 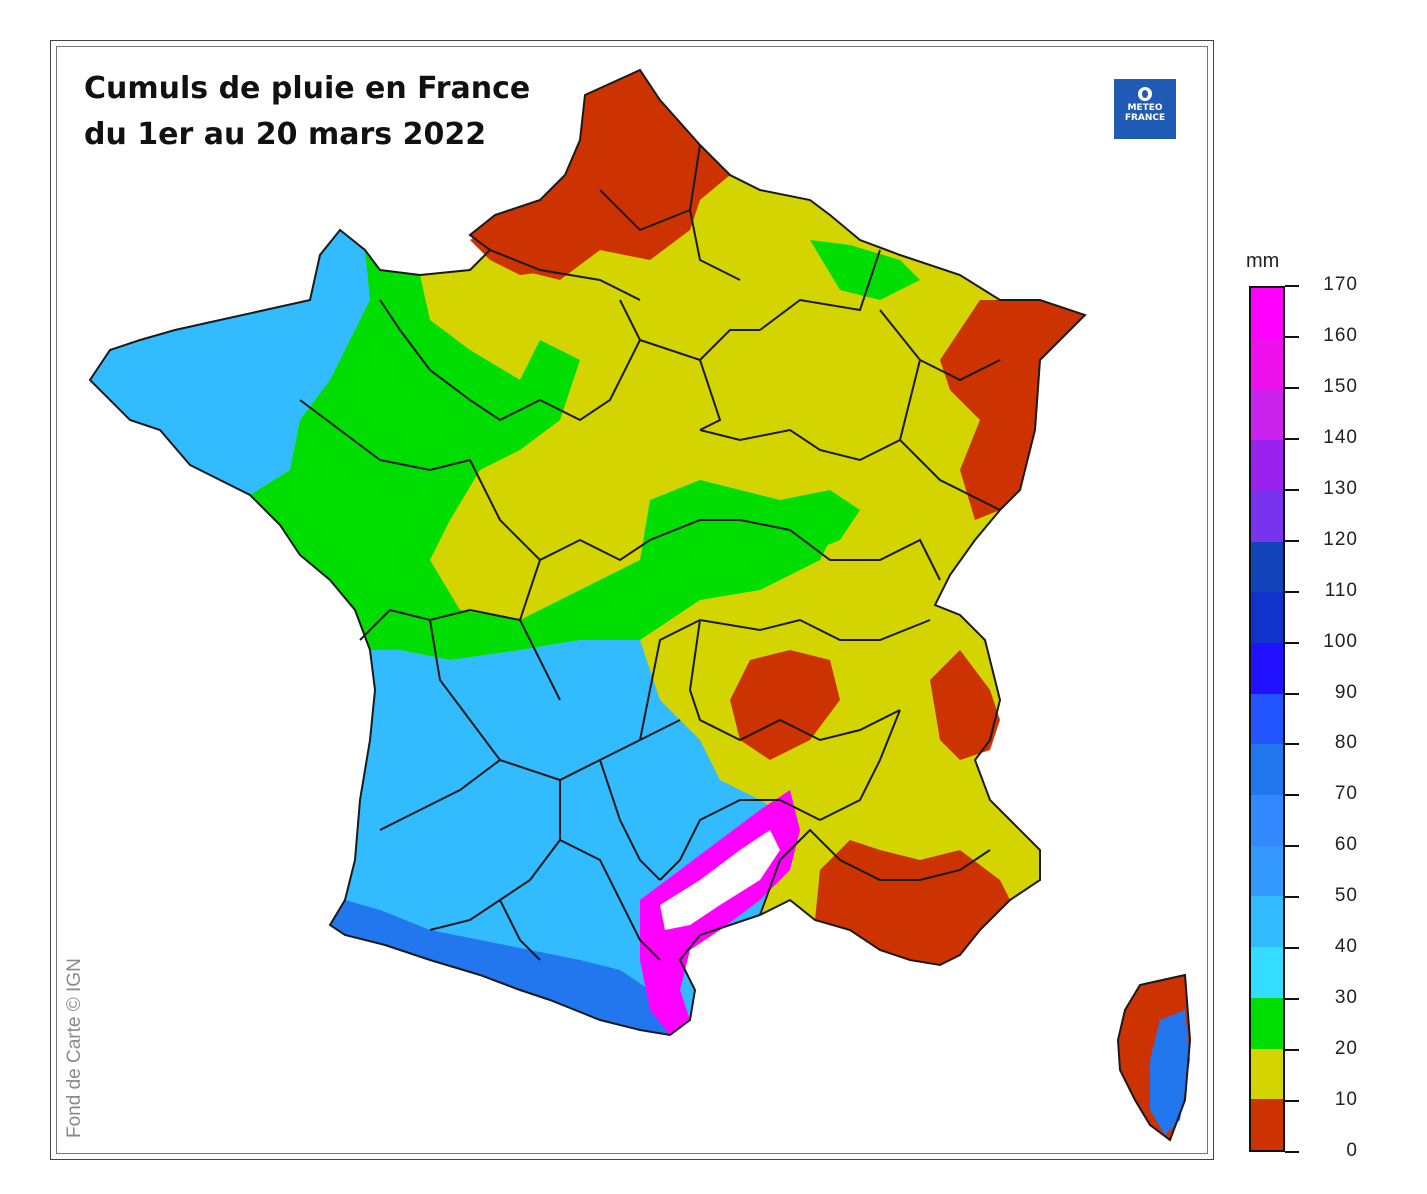 What do you see at coordinates (230, 362) in the screenshot?
I see `rainfall-zone-bretagne-west` at bounding box center [230, 362].